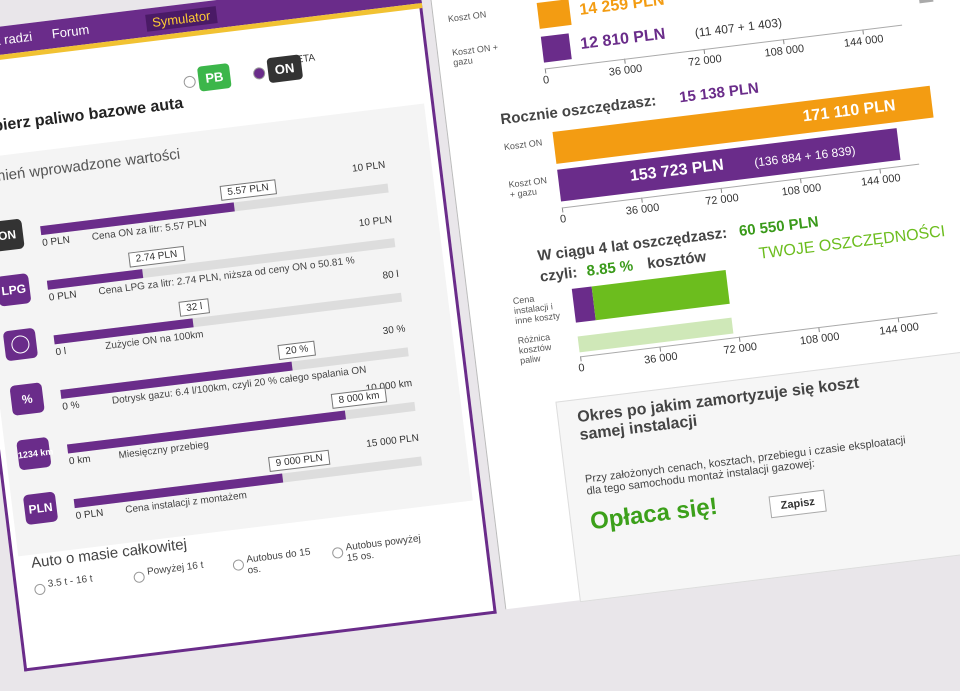 This screenshot has height=691, width=960. I want to click on slider-icon: LPG, so click(16, 290).